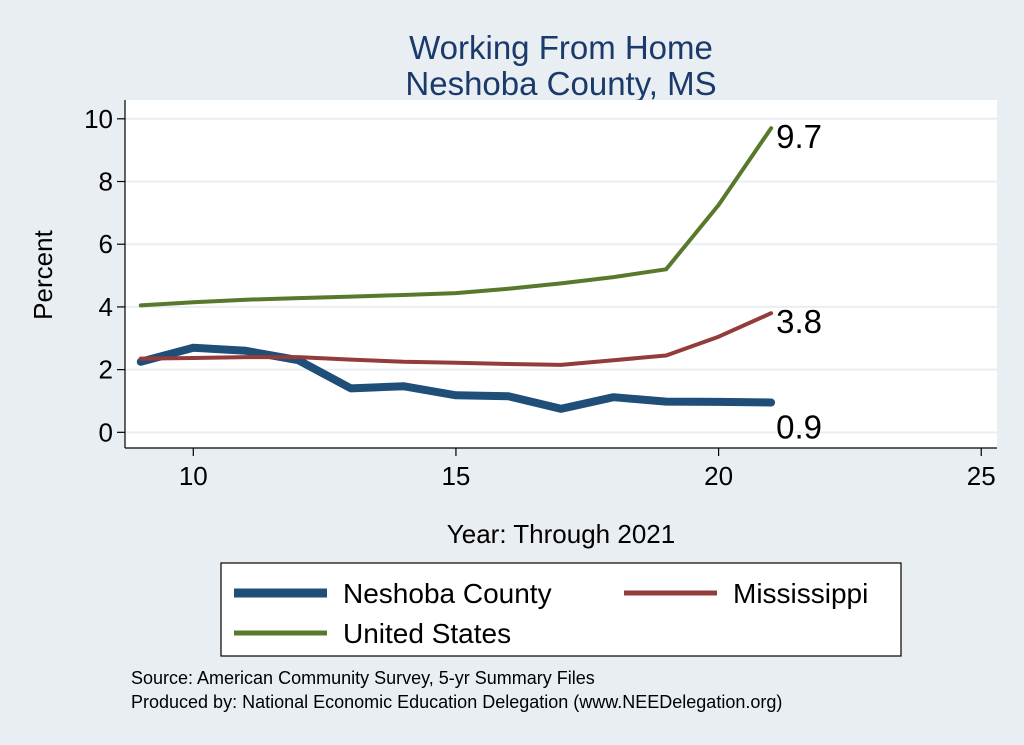 This screenshot has width=1024, height=745. I want to click on legend-box, so click(561, 609).